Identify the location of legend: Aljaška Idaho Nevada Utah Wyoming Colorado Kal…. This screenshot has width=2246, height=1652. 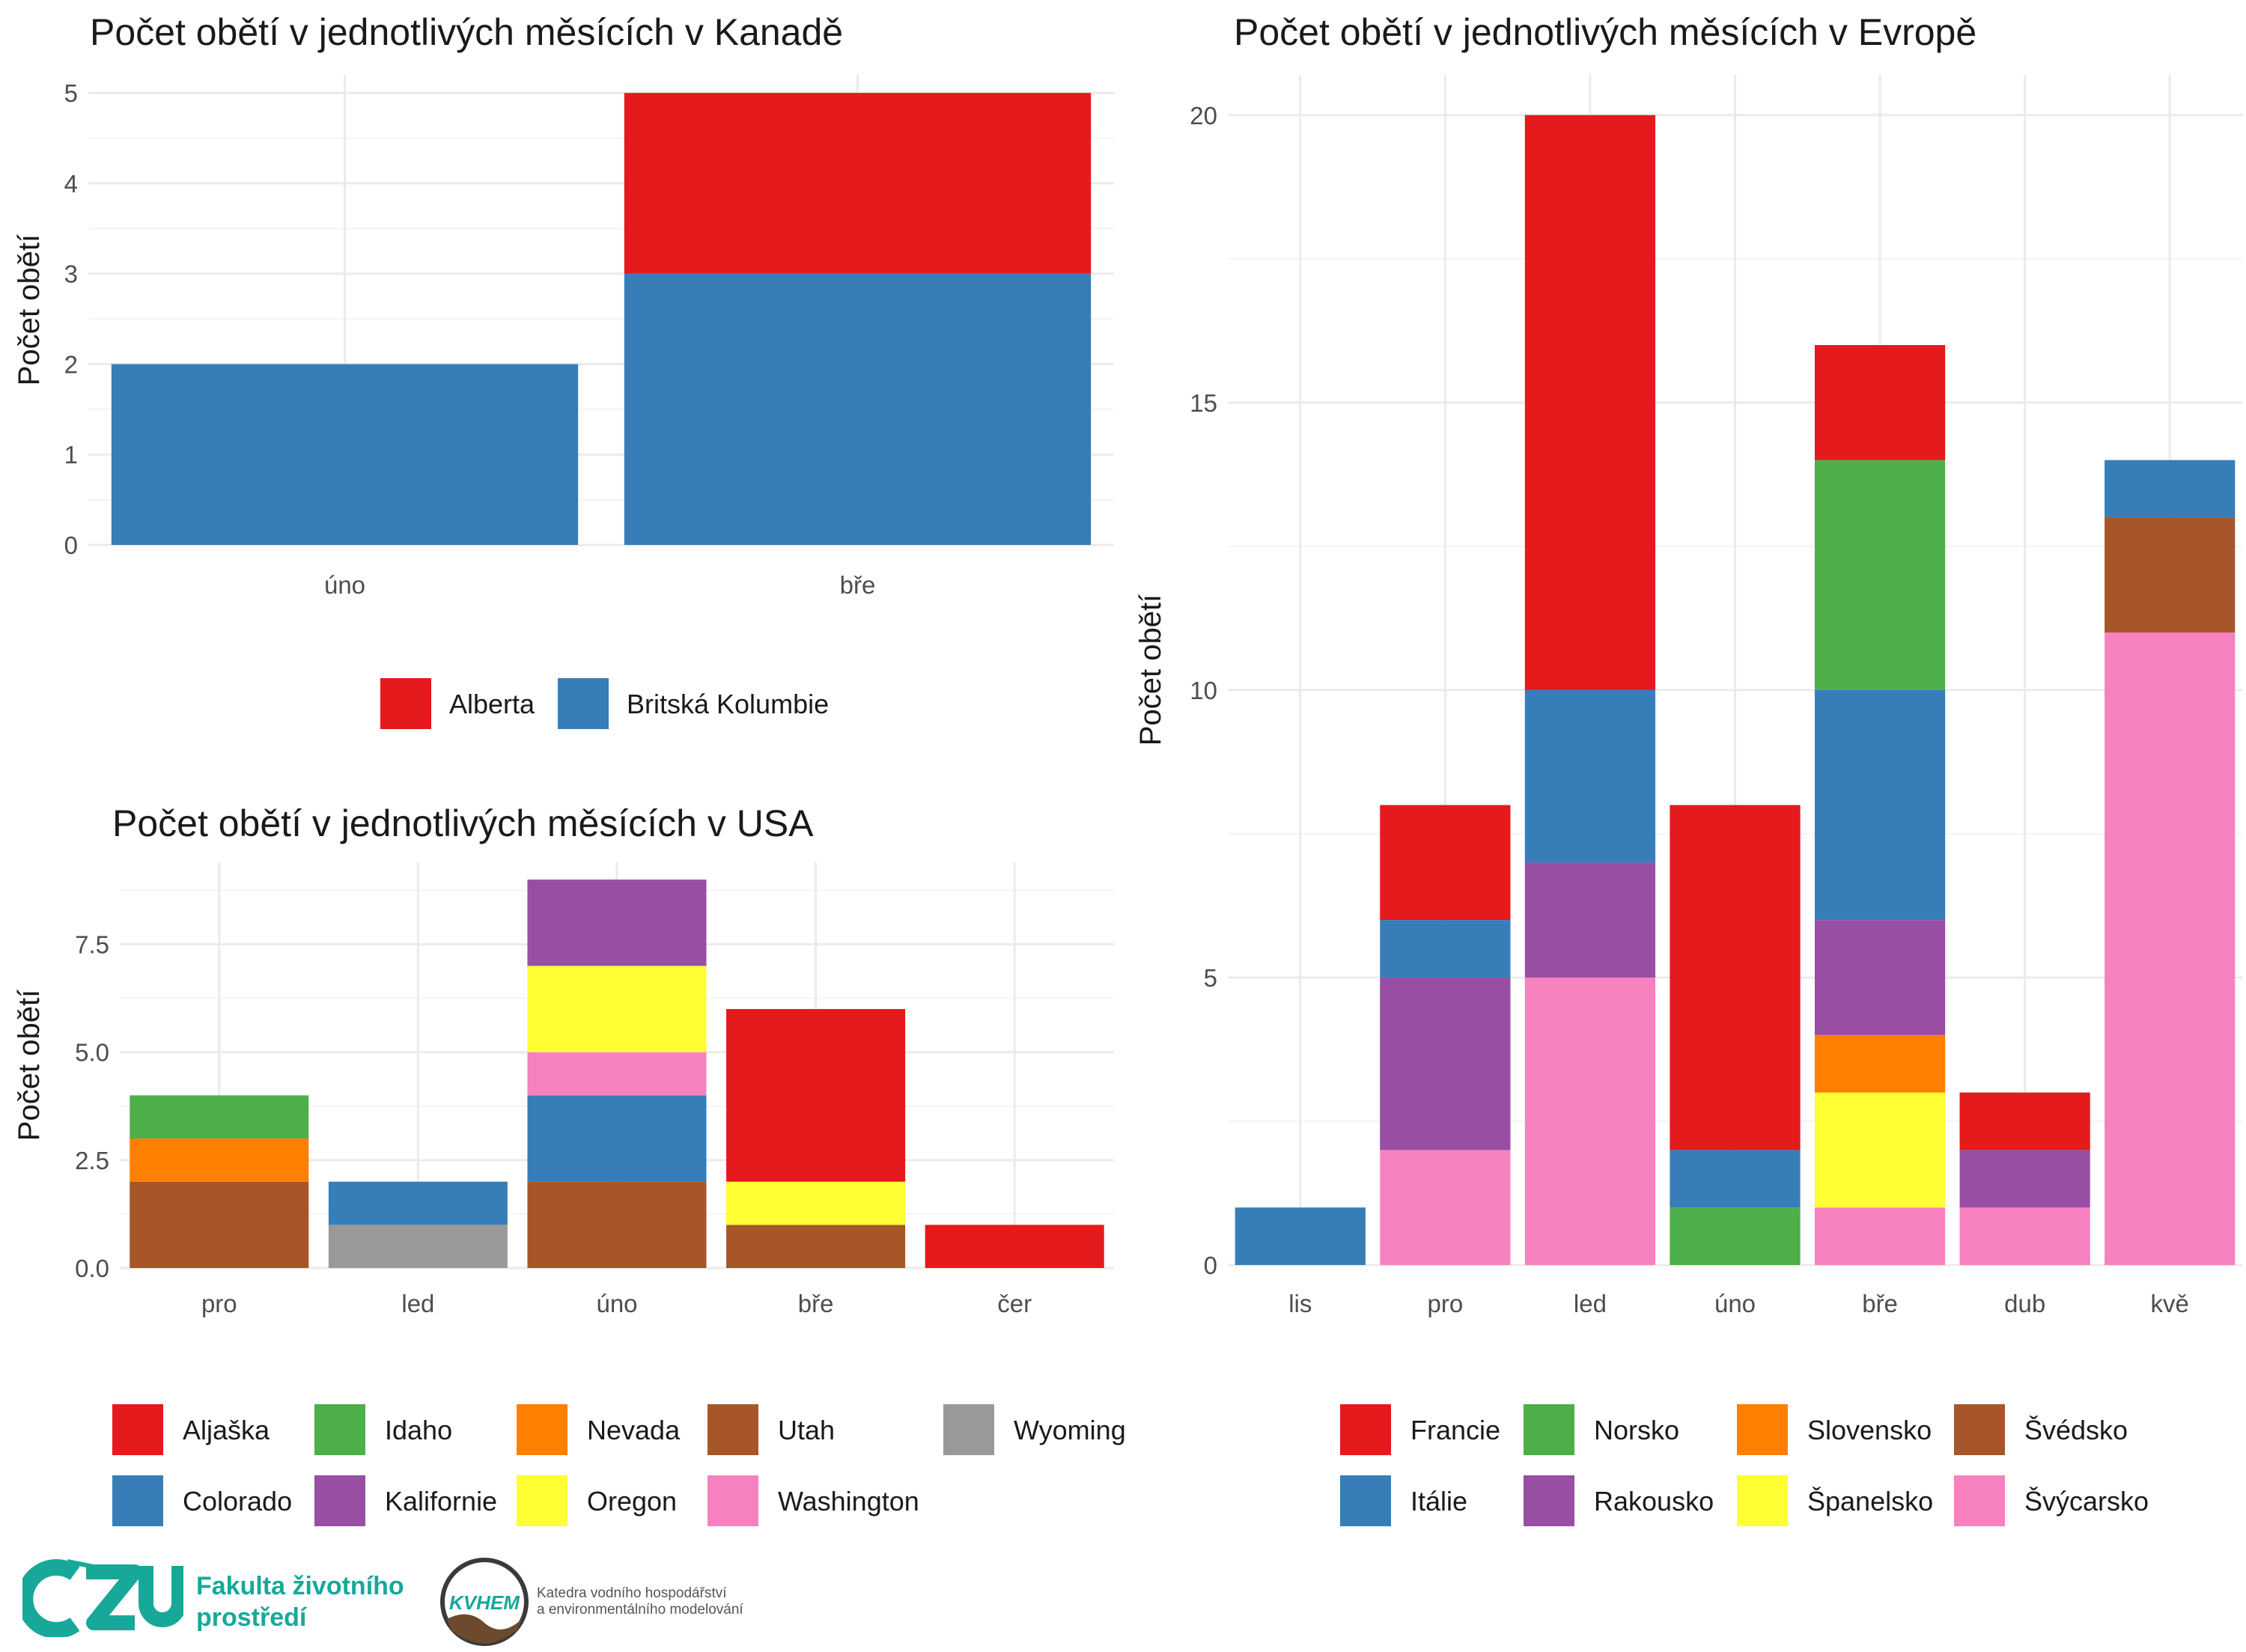
(619, 1465).